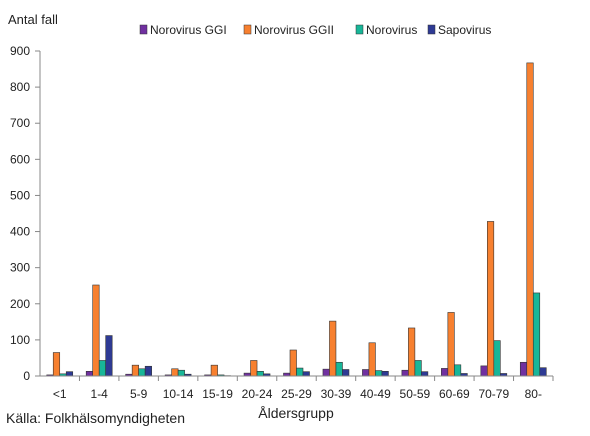 This screenshot has width=590, height=436. I want to click on x-tick-label: 1-4, so click(100, 394).